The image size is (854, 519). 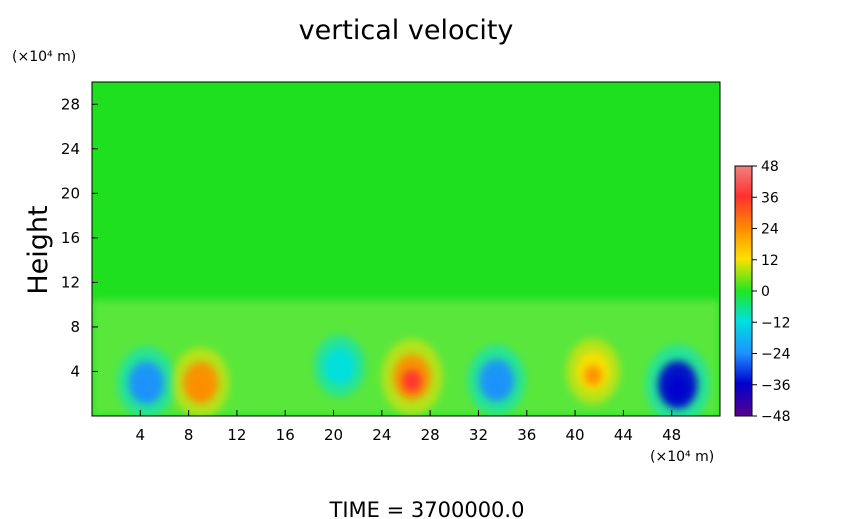 What do you see at coordinates (141, 435) in the screenshot?
I see `x-tick-label: 4` at bounding box center [141, 435].